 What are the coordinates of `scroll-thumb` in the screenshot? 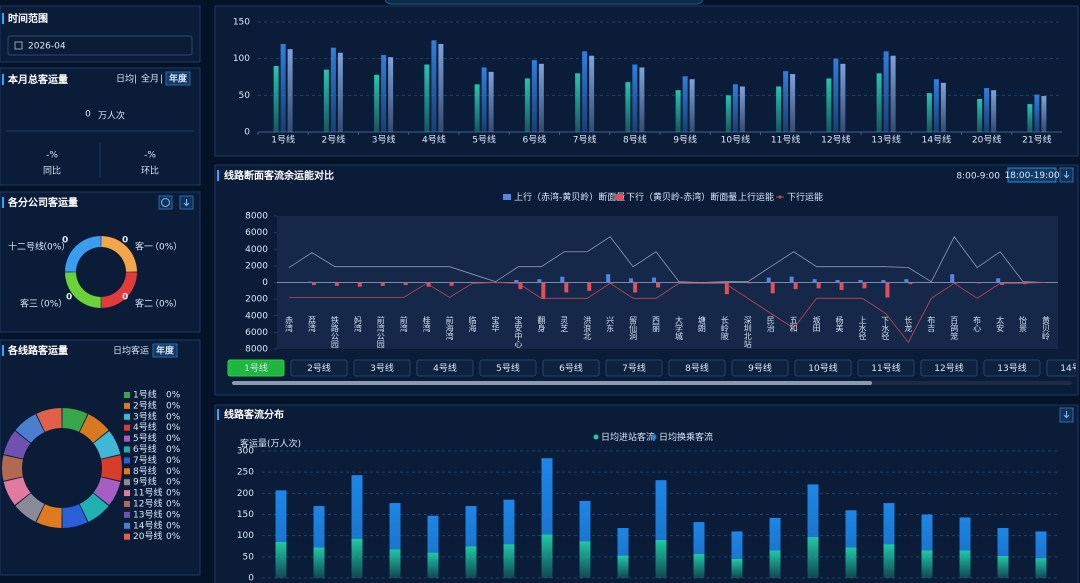 It's located at (552, 383).